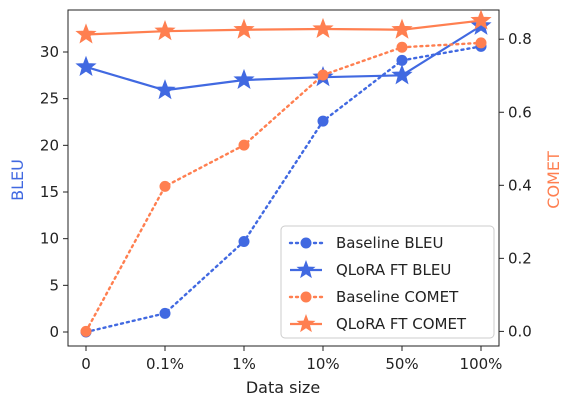 This screenshot has width=568, height=400. Describe the element at coordinates (86, 364) in the screenshot. I see `x-tick-label: 0` at that location.